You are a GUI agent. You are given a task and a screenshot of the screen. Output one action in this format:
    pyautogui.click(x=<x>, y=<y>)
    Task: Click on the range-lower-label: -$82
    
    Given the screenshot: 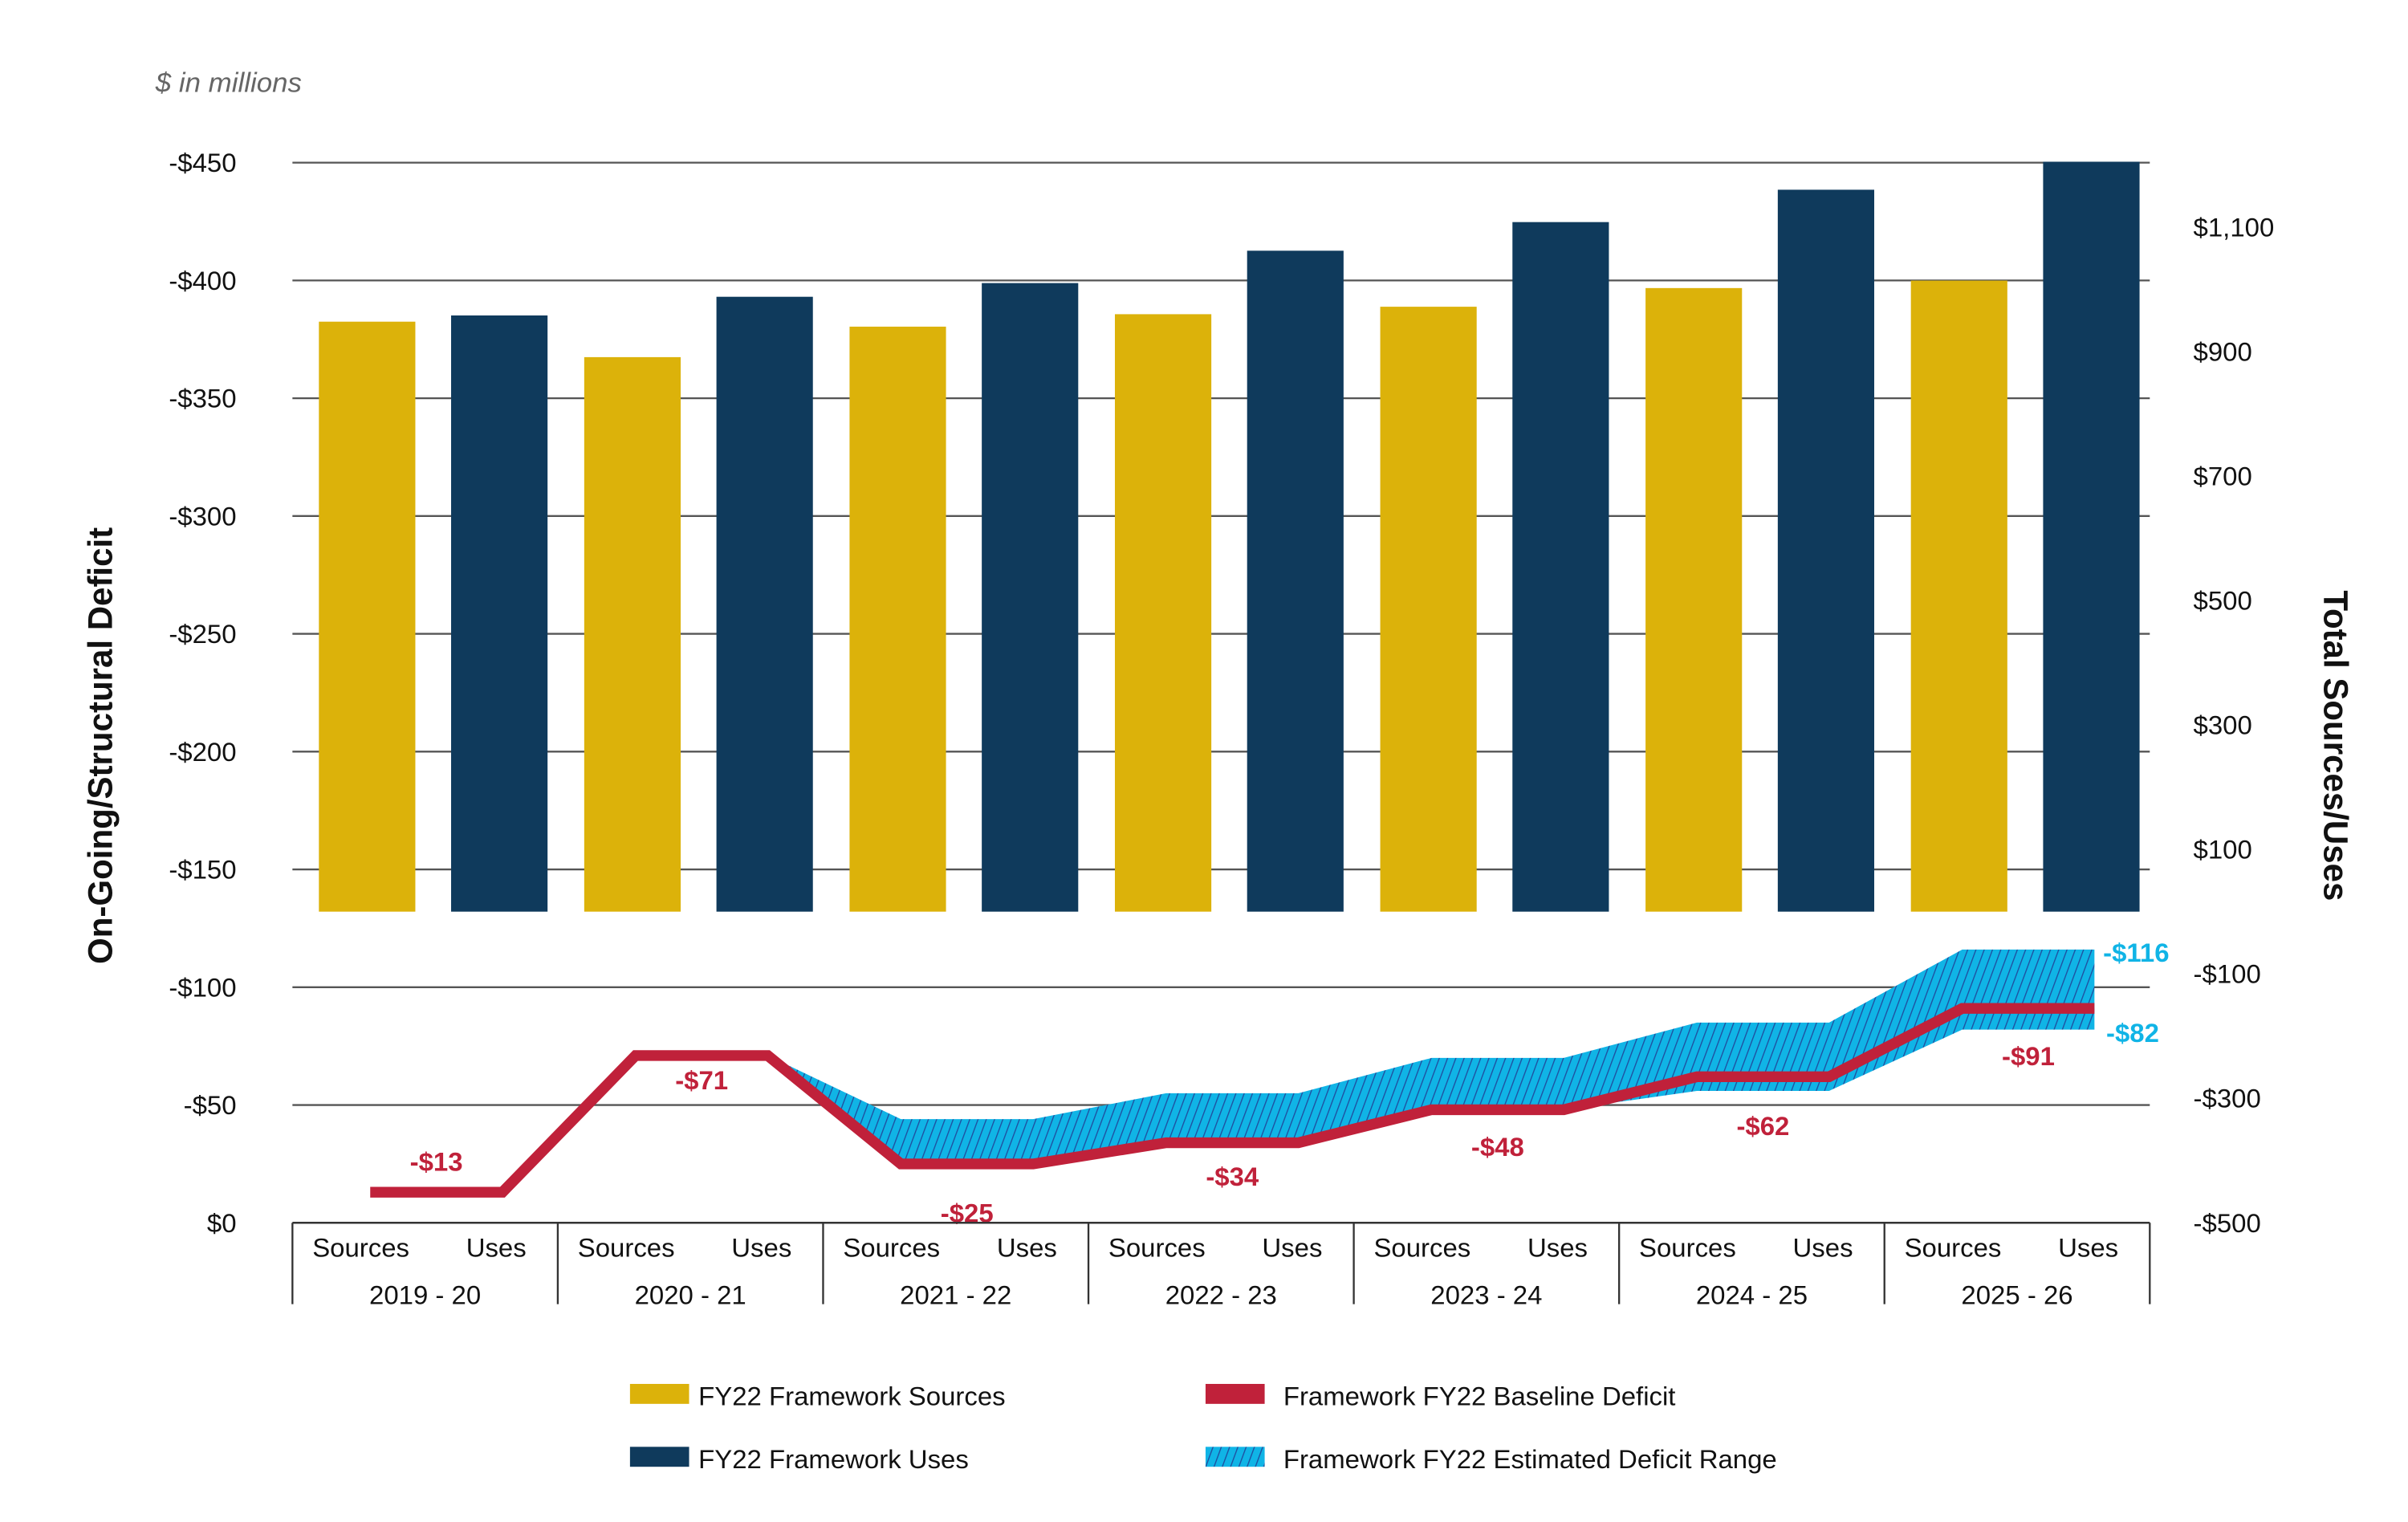 What is the action you would take?
    pyautogui.click(x=2132, y=1033)
    